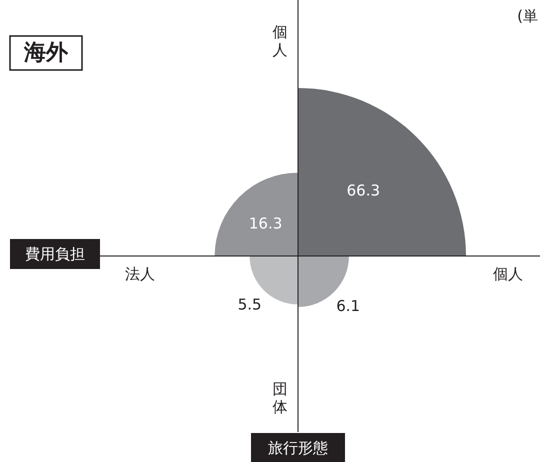  Describe the element at coordinates (55, 254) in the screenshot. I see `text: 費用負担` at that location.